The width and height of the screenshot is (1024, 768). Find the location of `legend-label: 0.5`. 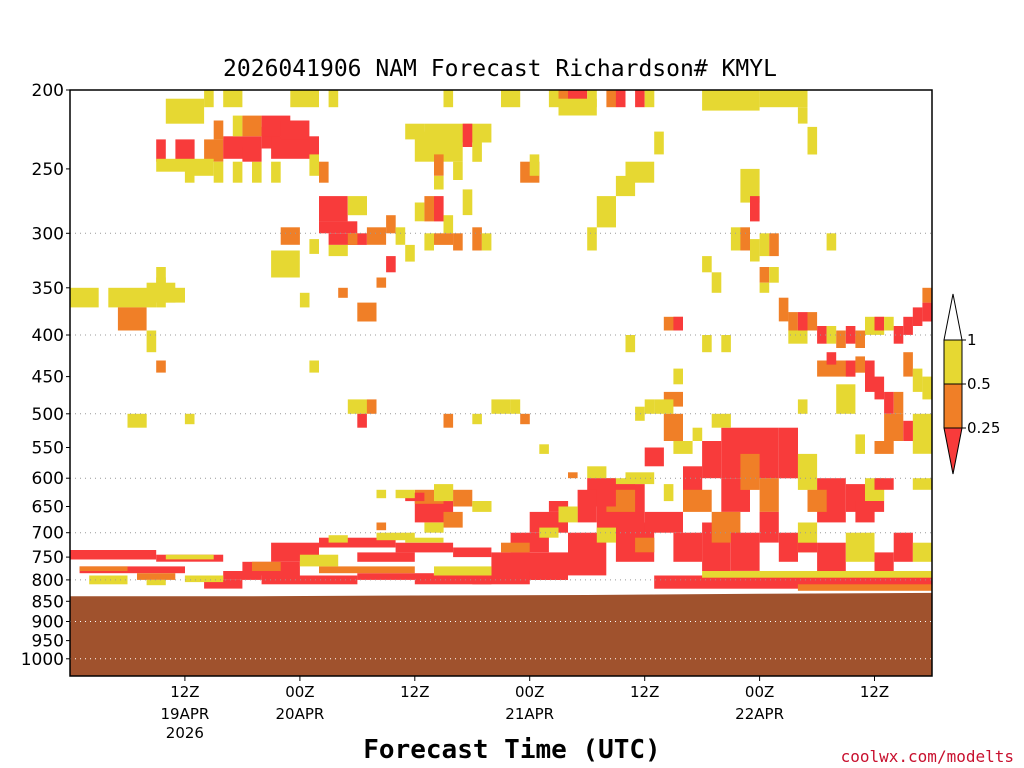

legend-label: 0.5 is located at coordinates (979, 384).